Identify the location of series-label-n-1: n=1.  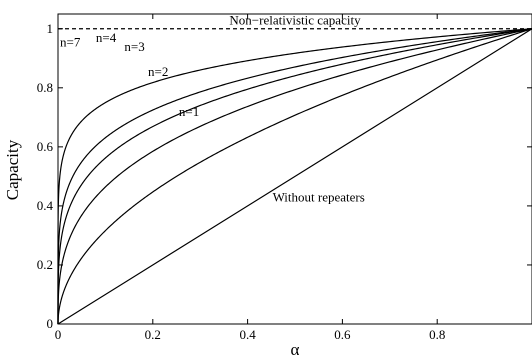
(189, 111).